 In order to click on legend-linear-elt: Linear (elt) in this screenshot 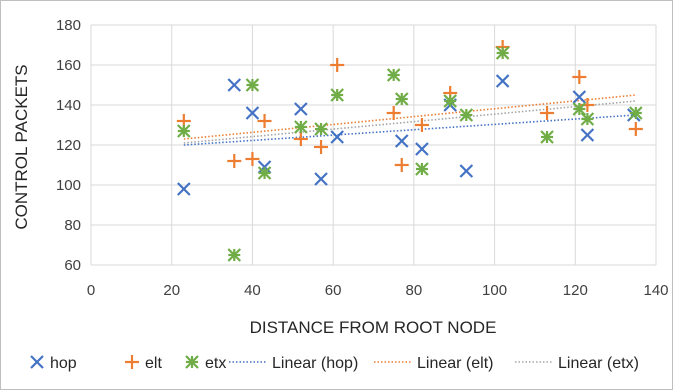, I will do `click(433, 363)`.